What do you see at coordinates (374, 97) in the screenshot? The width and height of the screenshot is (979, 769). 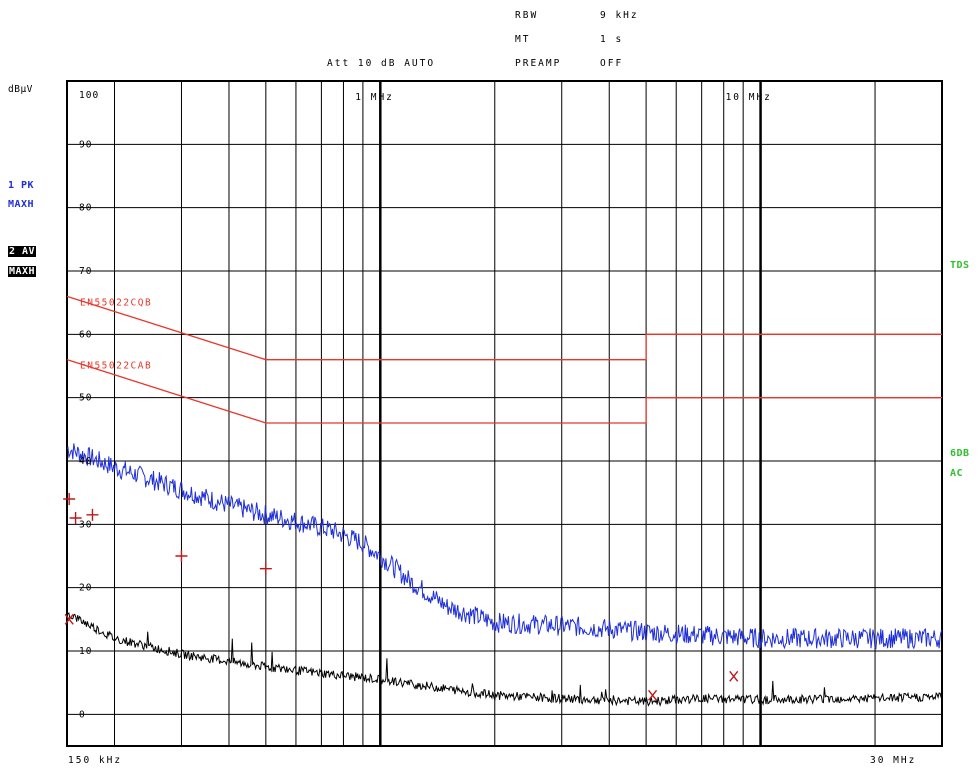 I see `x-tick-label: 1 MHz` at bounding box center [374, 97].